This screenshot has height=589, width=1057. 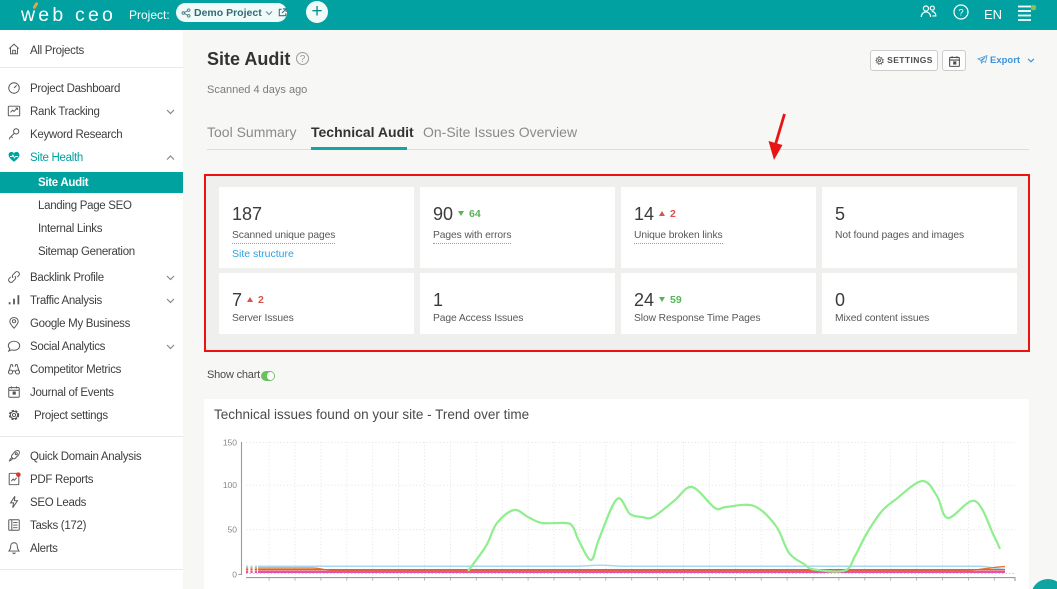 I want to click on svg-text: 50, so click(x=233, y=530).